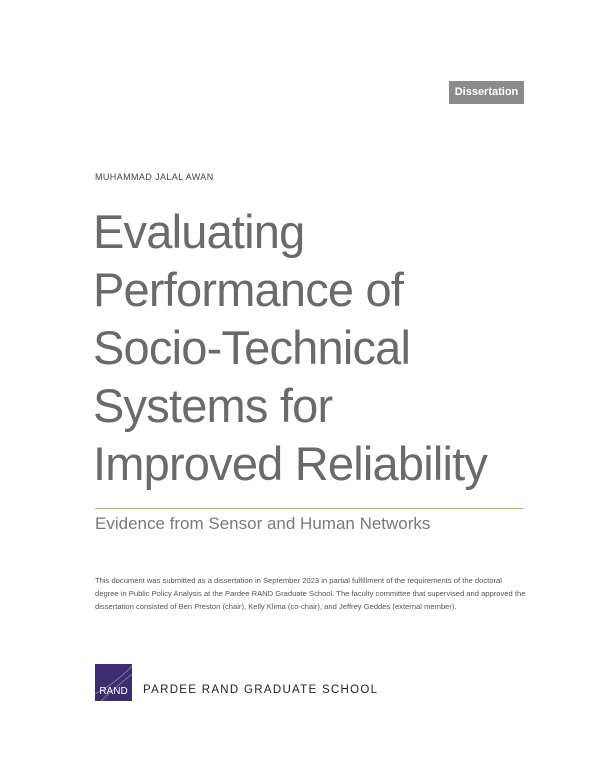  What do you see at coordinates (154, 177) in the screenshot?
I see `author: MUHAMMAD JALAL AWAN` at bounding box center [154, 177].